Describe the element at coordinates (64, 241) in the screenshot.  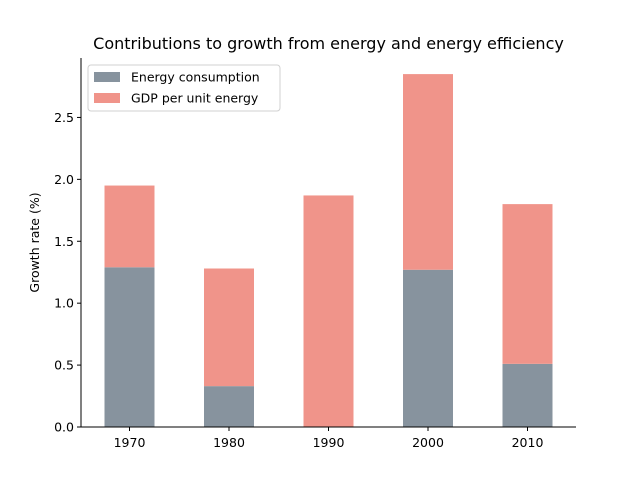
I see `y-tick-label: 1.5` at that location.